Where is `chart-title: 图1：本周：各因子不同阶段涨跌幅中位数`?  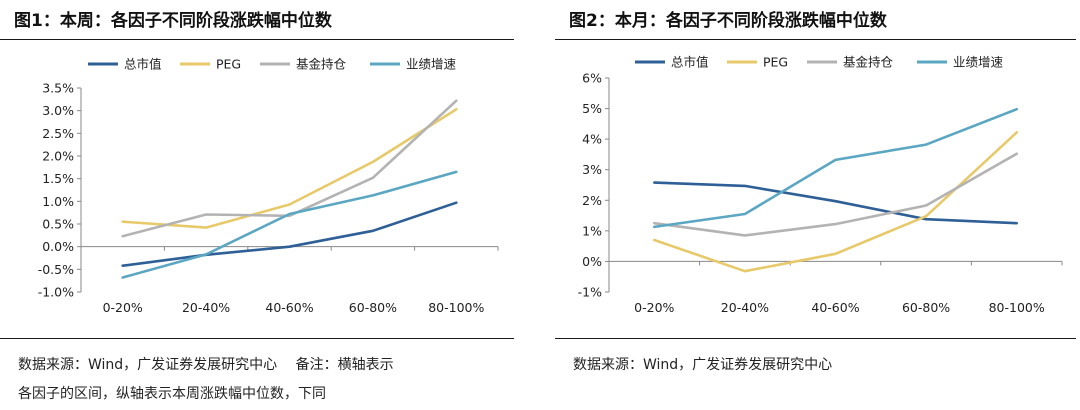 chart-title: 图1：本周：各因子不同阶段涨跌幅中位数 is located at coordinates (173, 21).